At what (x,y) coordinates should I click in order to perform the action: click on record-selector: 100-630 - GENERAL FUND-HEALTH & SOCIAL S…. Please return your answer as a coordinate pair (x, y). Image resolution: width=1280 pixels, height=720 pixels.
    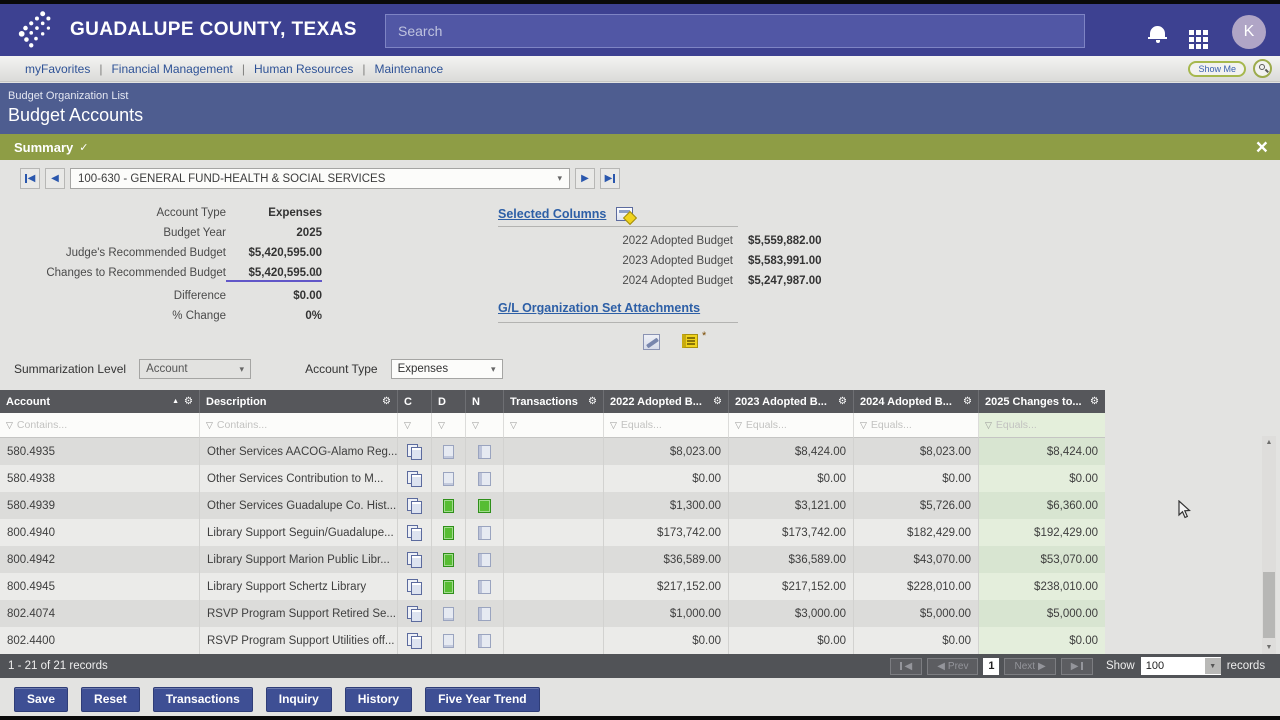
    Looking at the image, I should click on (320, 178).